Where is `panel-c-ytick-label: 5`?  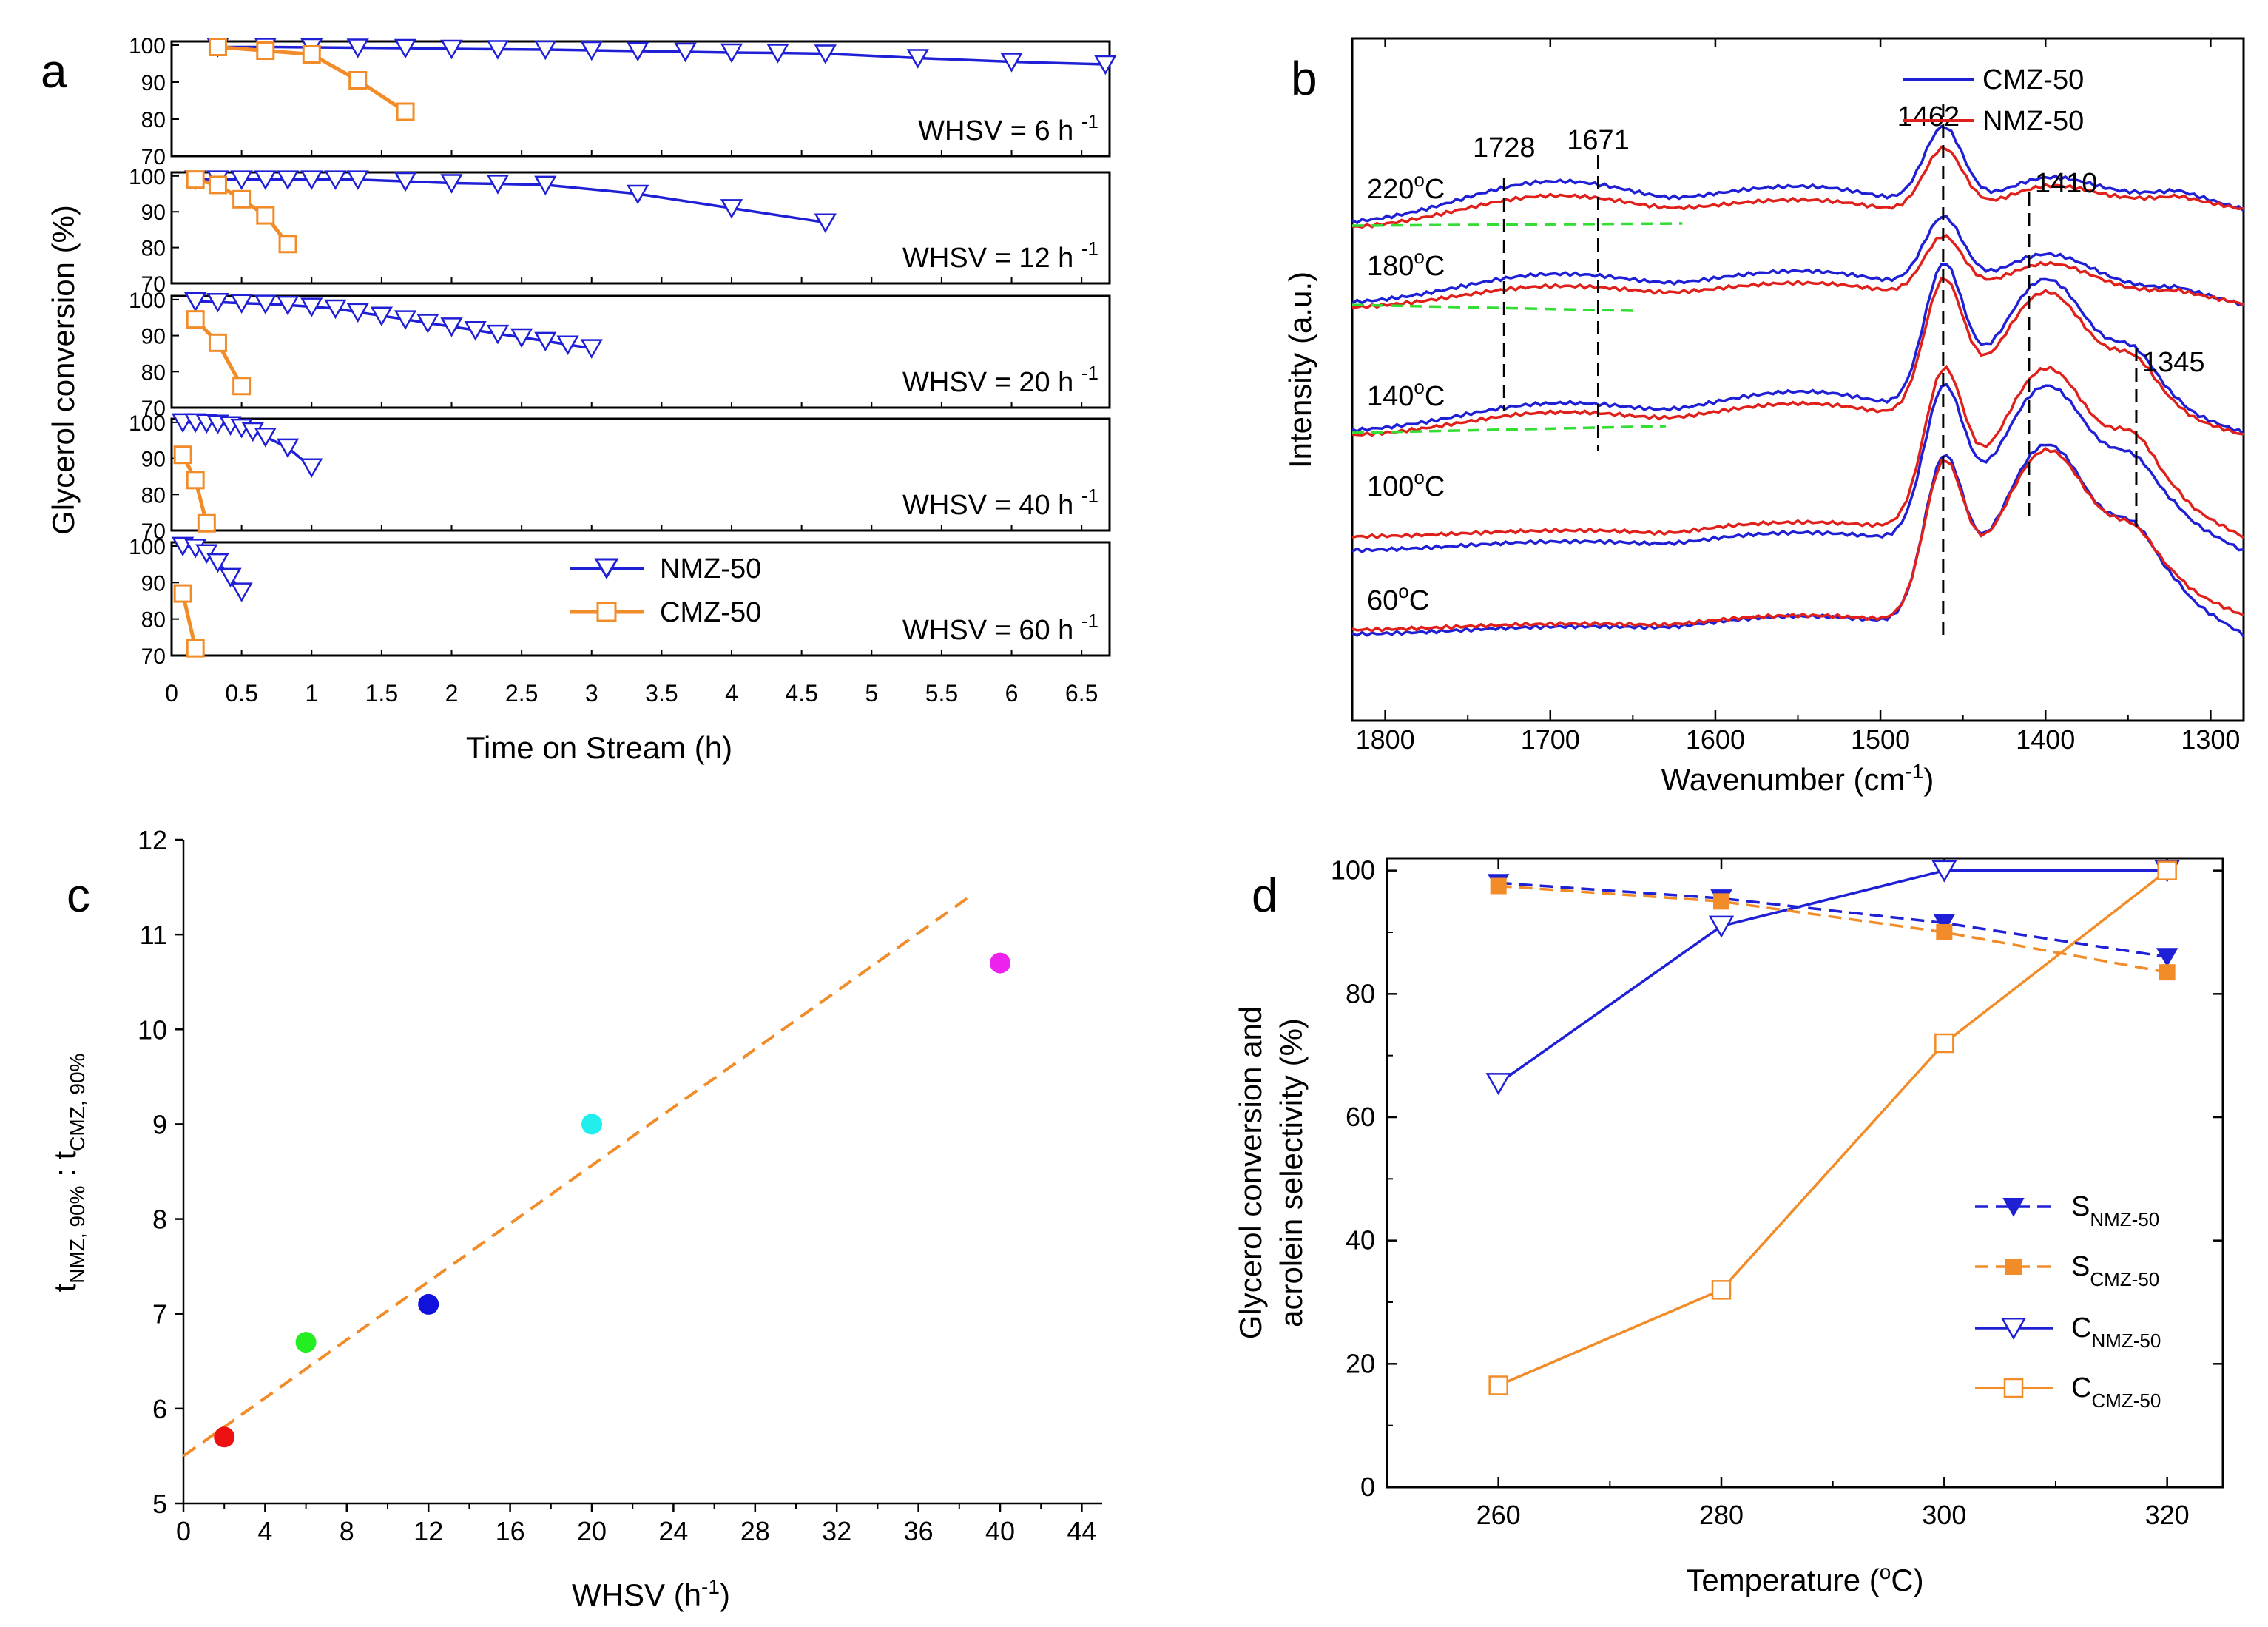
panel-c-ytick-label: 5 is located at coordinates (159, 1504).